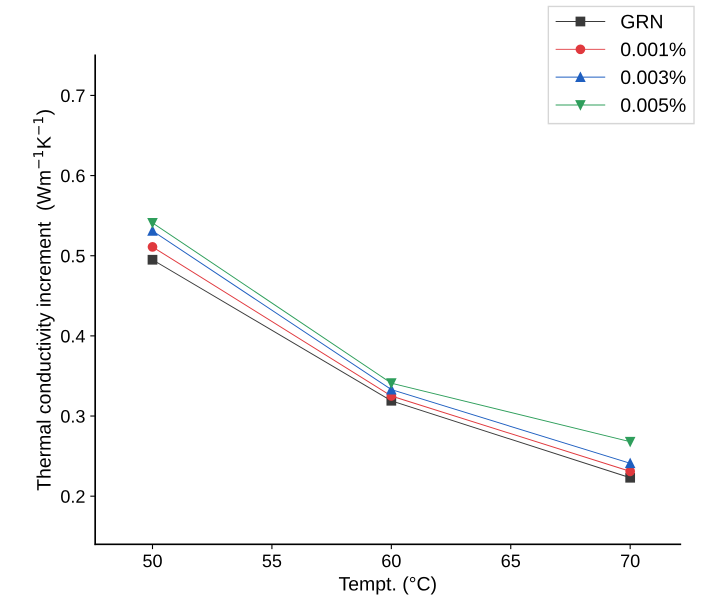 The width and height of the screenshot is (705, 615). Describe the element at coordinates (73, 256) in the screenshot. I see `y-tick-label: 0.5` at that location.